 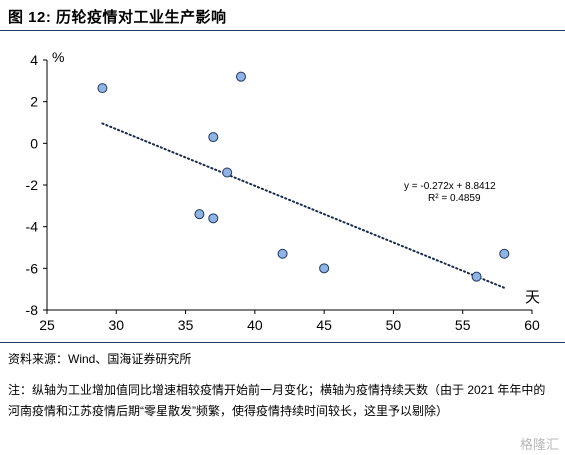 What do you see at coordinates (117, 17) in the screenshot?
I see `figure-title: 图 12: 历轮疫情对工业生产影响` at bounding box center [117, 17].